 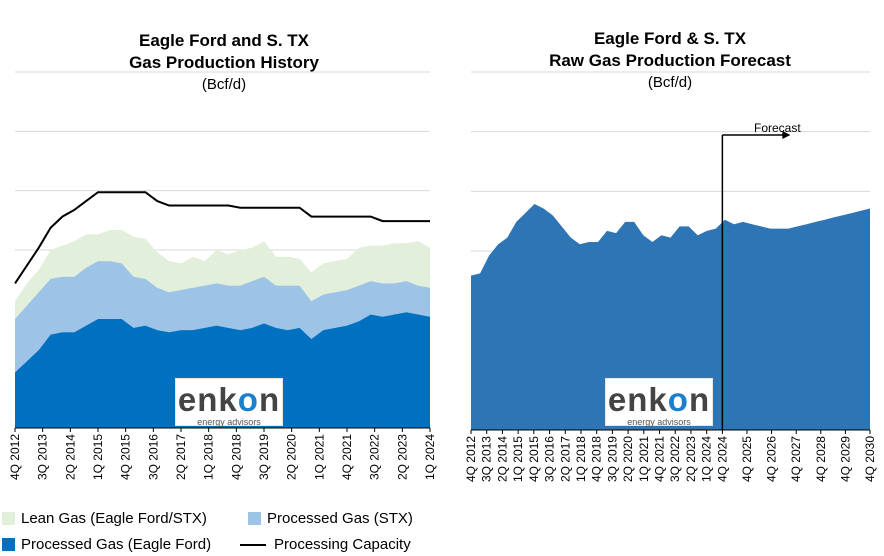 I want to click on left-chart-title-line2: Gas Production History, so click(x=224, y=62).